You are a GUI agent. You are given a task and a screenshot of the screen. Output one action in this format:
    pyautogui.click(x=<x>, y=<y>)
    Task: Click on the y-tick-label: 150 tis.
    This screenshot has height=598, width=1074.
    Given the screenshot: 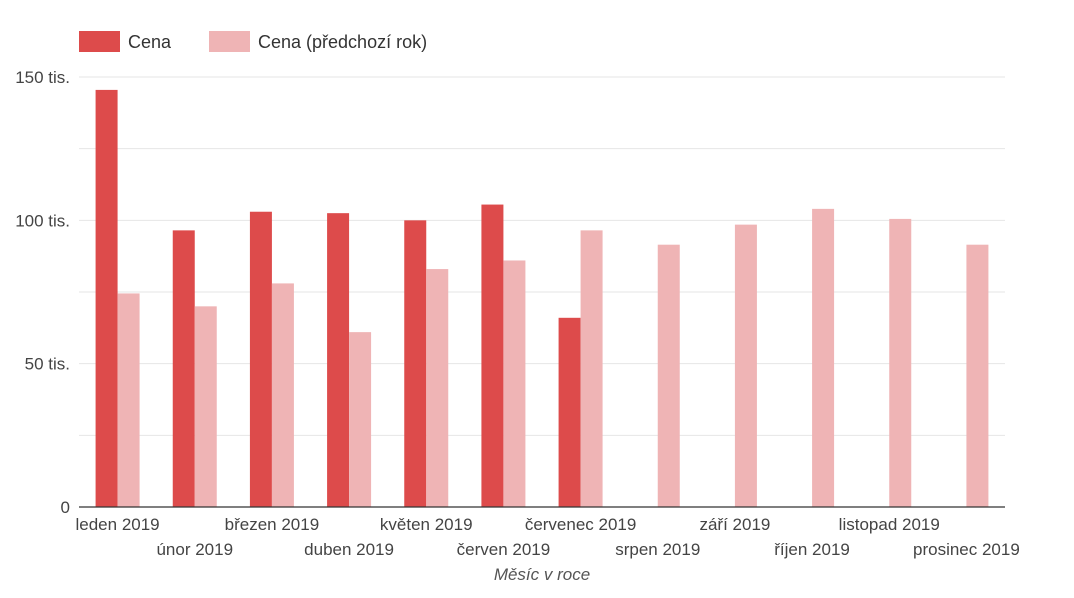 What is the action you would take?
    pyautogui.click(x=42, y=77)
    